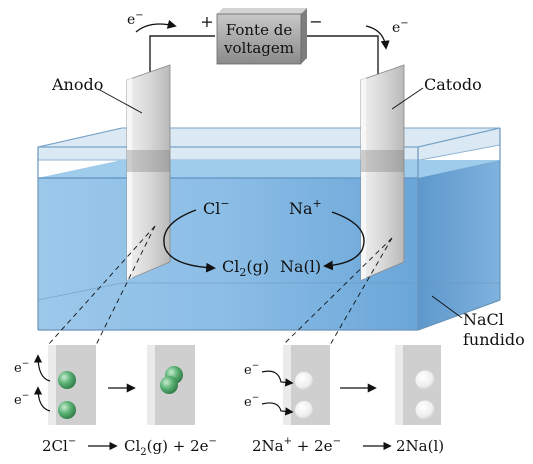 The width and height of the screenshot is (533, 464). What do you see at coordinates (420, 446) in the screenshot?
I see `cathode-equation-rhs: 2Na(l)` at bounding box center [420, 446].